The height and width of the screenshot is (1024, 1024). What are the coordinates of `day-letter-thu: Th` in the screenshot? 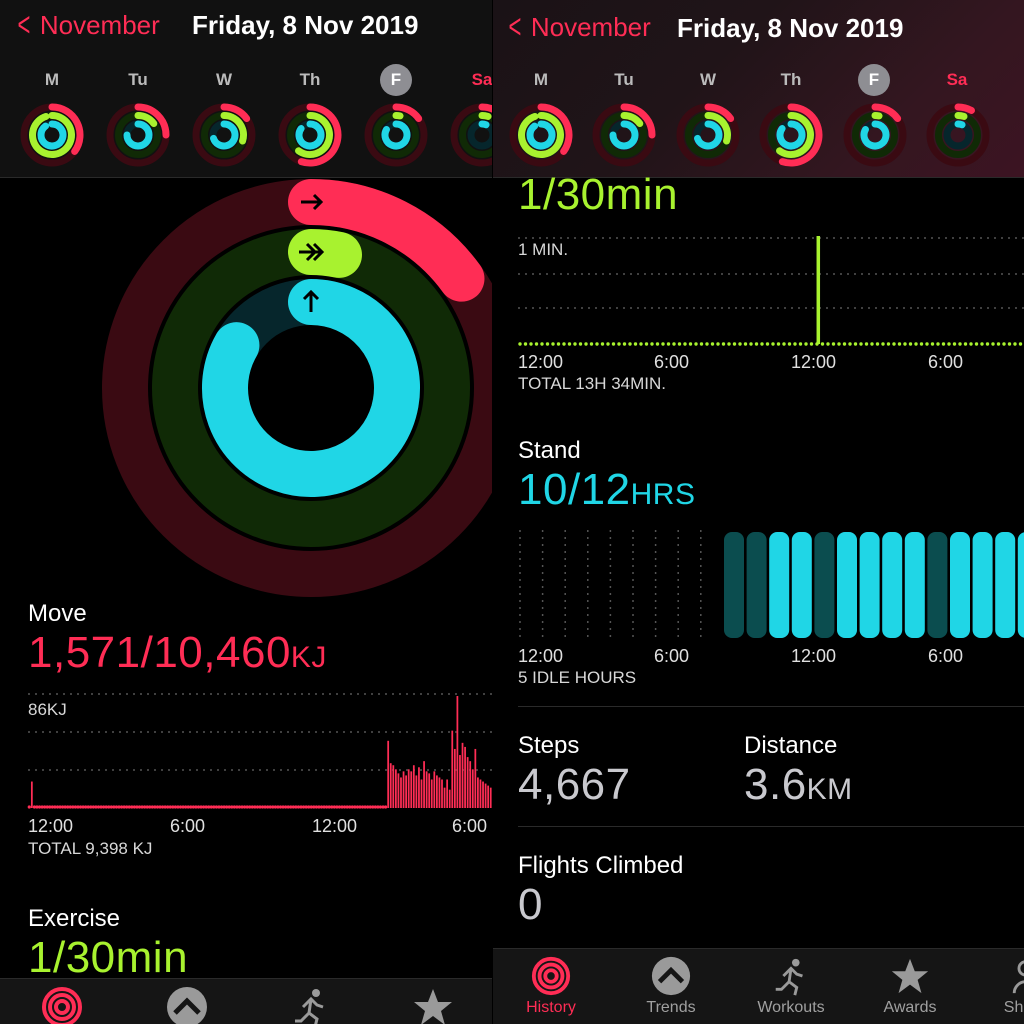 It's located at (310, 79).